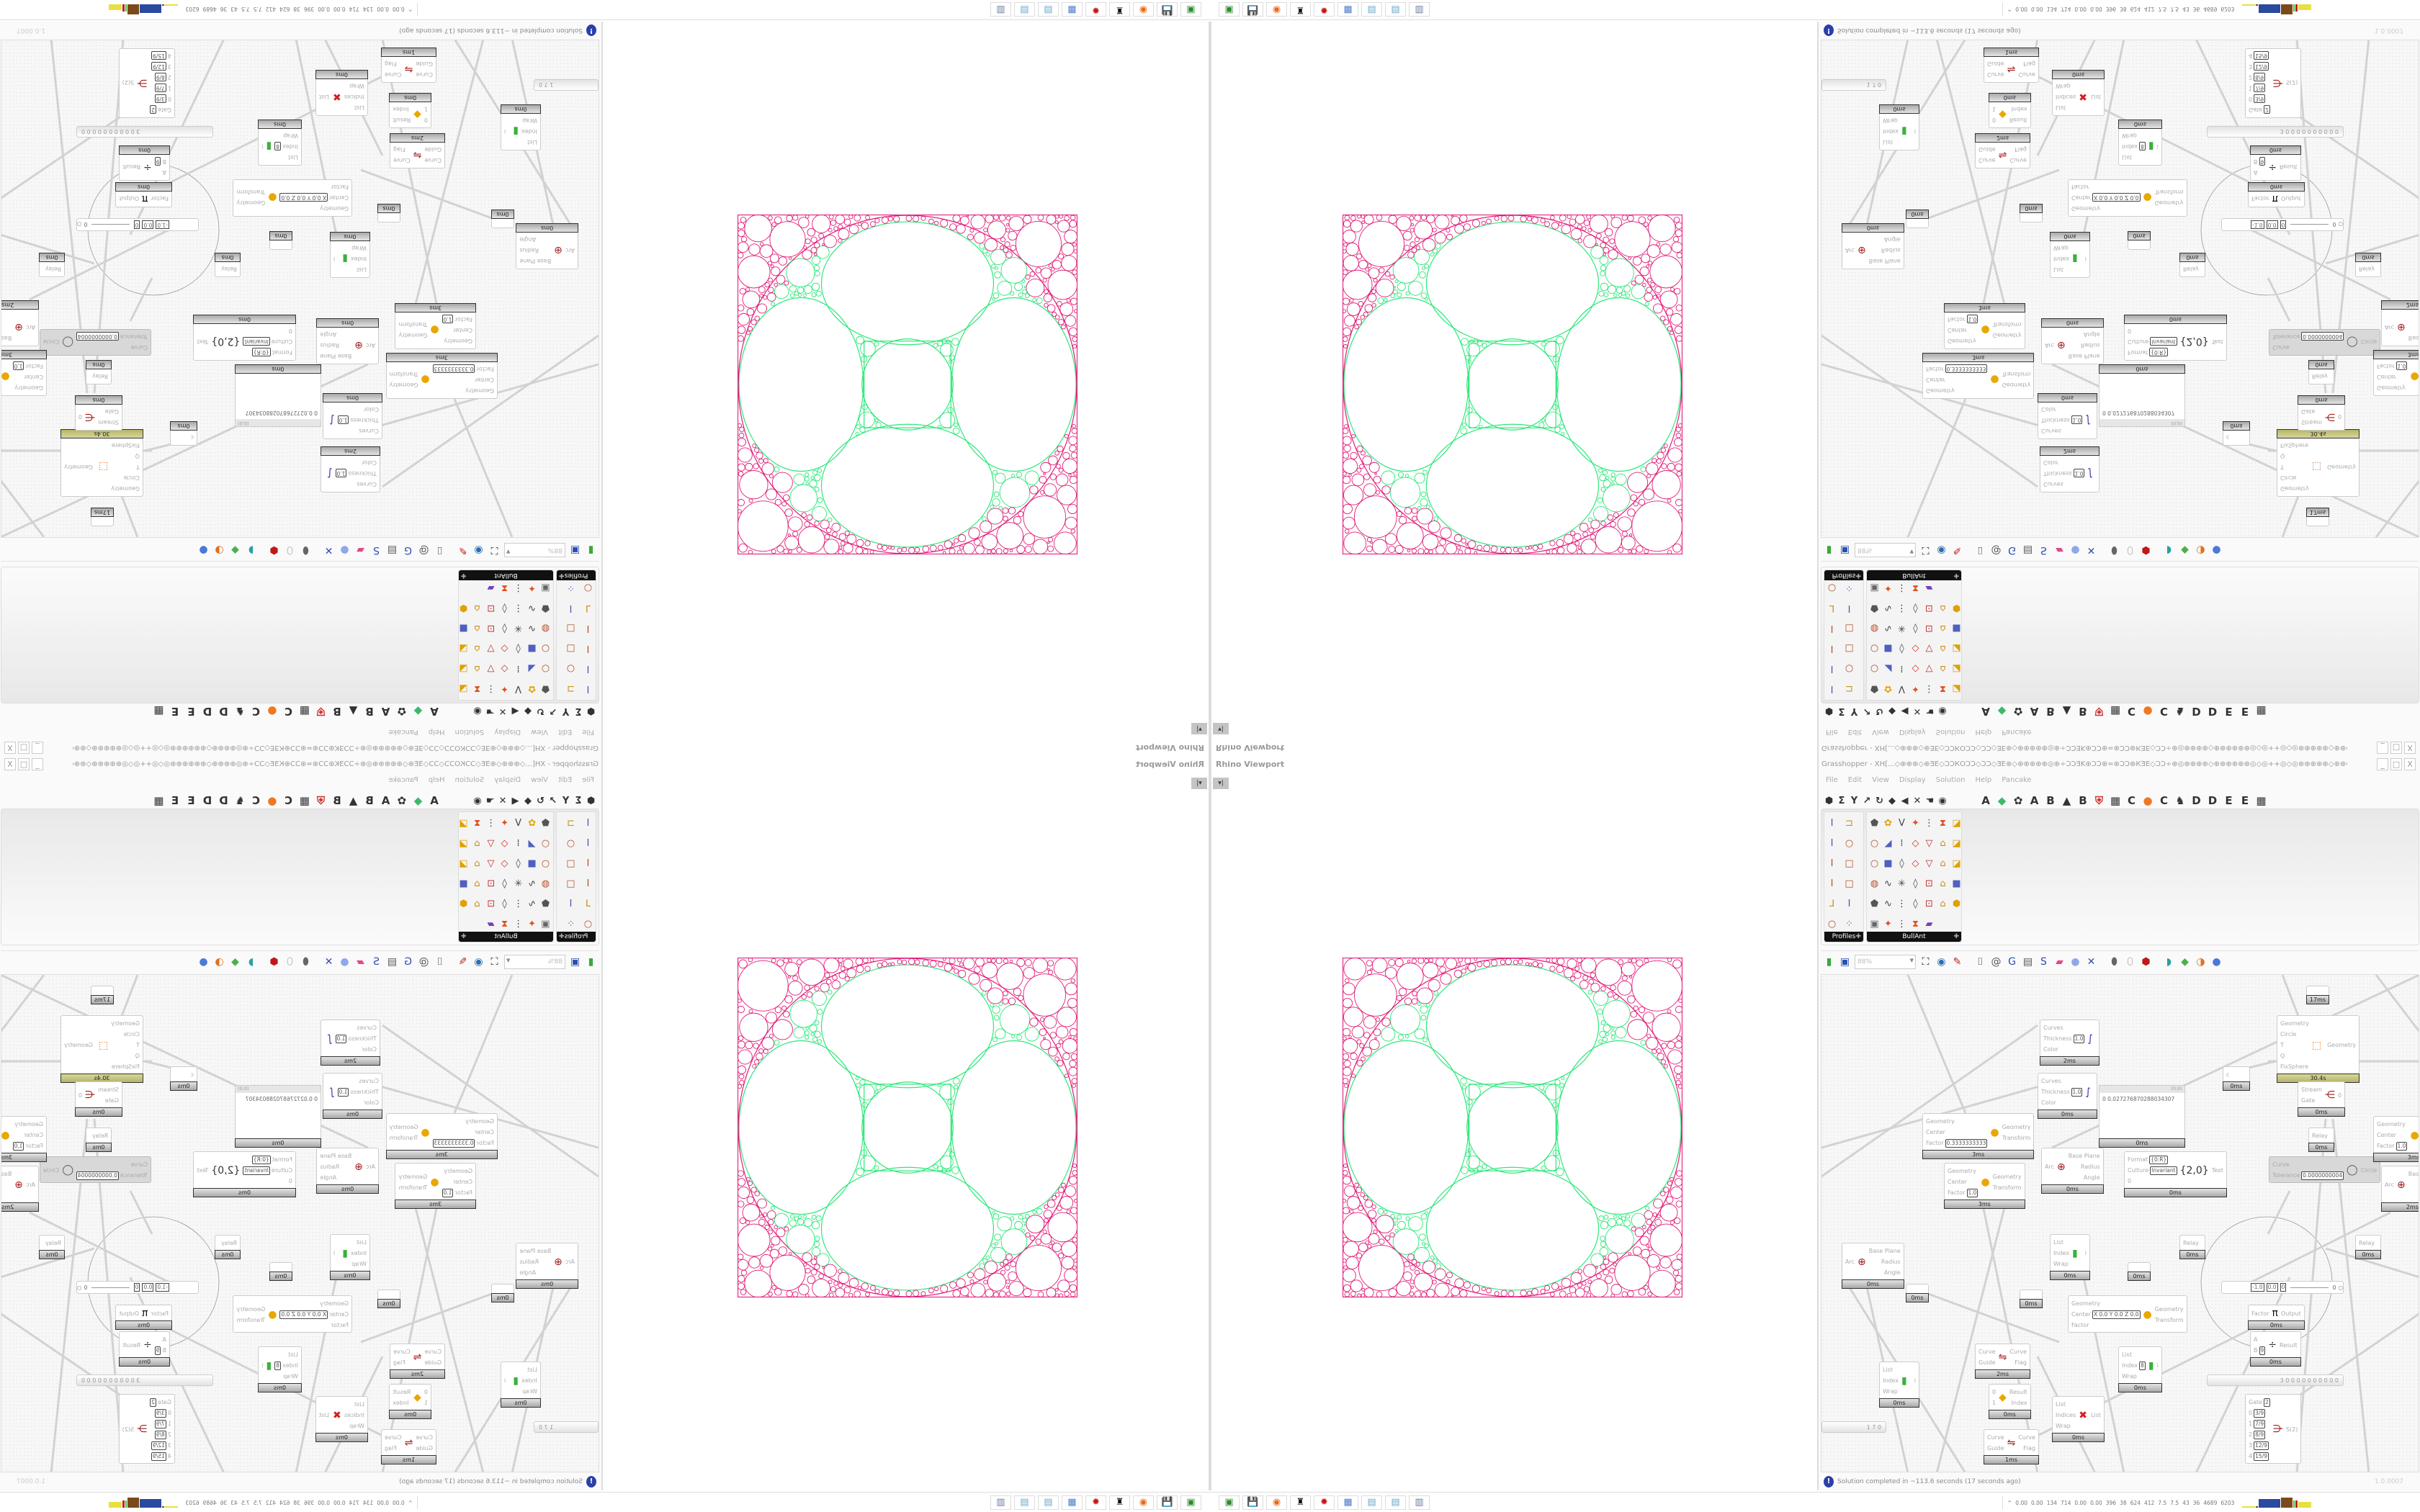 The width and height of the screenshot is (2420, 1512). I want to click on input-param: Factor, so click(2106, 1325).